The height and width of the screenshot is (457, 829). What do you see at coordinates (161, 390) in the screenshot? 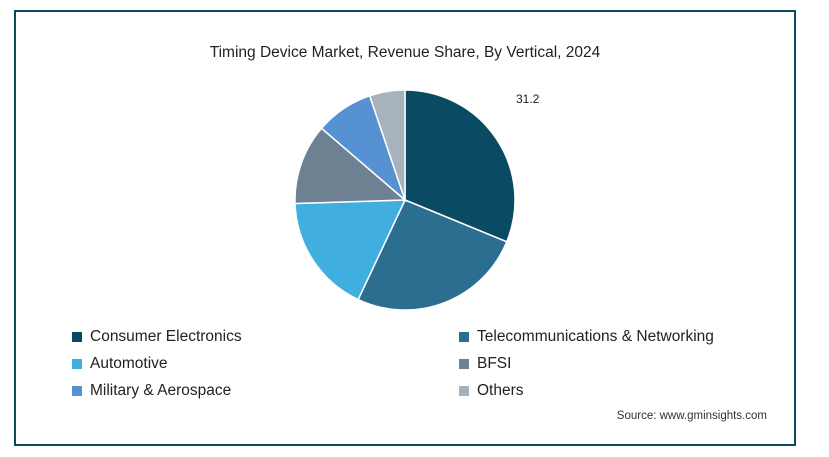
I see `legend-label: Military & Aerospace` at bounding box center [161, 390].